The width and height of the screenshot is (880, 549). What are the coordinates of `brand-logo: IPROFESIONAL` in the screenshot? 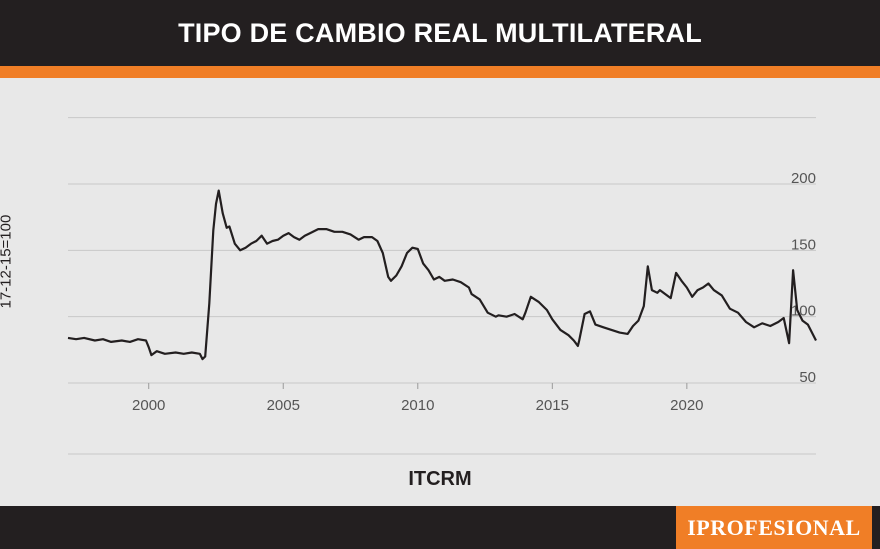 It's located at (774, 527).